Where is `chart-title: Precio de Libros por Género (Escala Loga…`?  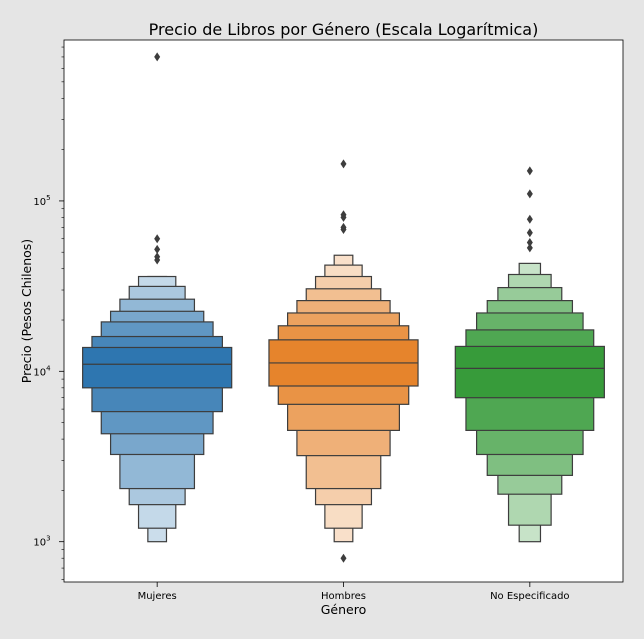 chart-title: Precio de Libros por Género (Escala Loga… is located at coordinates (344, 29).